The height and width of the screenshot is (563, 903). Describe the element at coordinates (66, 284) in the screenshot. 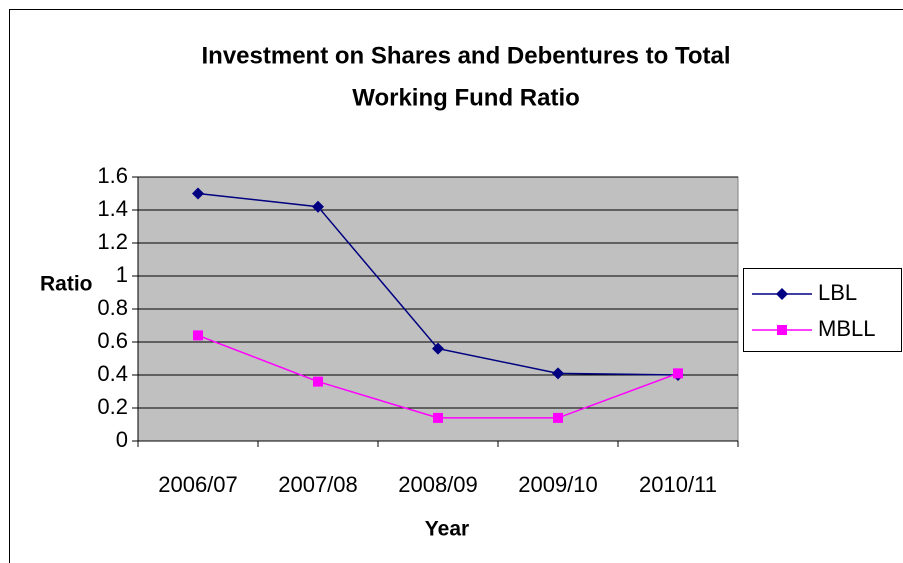

I see `y-axis-title: Ratio` at that location.